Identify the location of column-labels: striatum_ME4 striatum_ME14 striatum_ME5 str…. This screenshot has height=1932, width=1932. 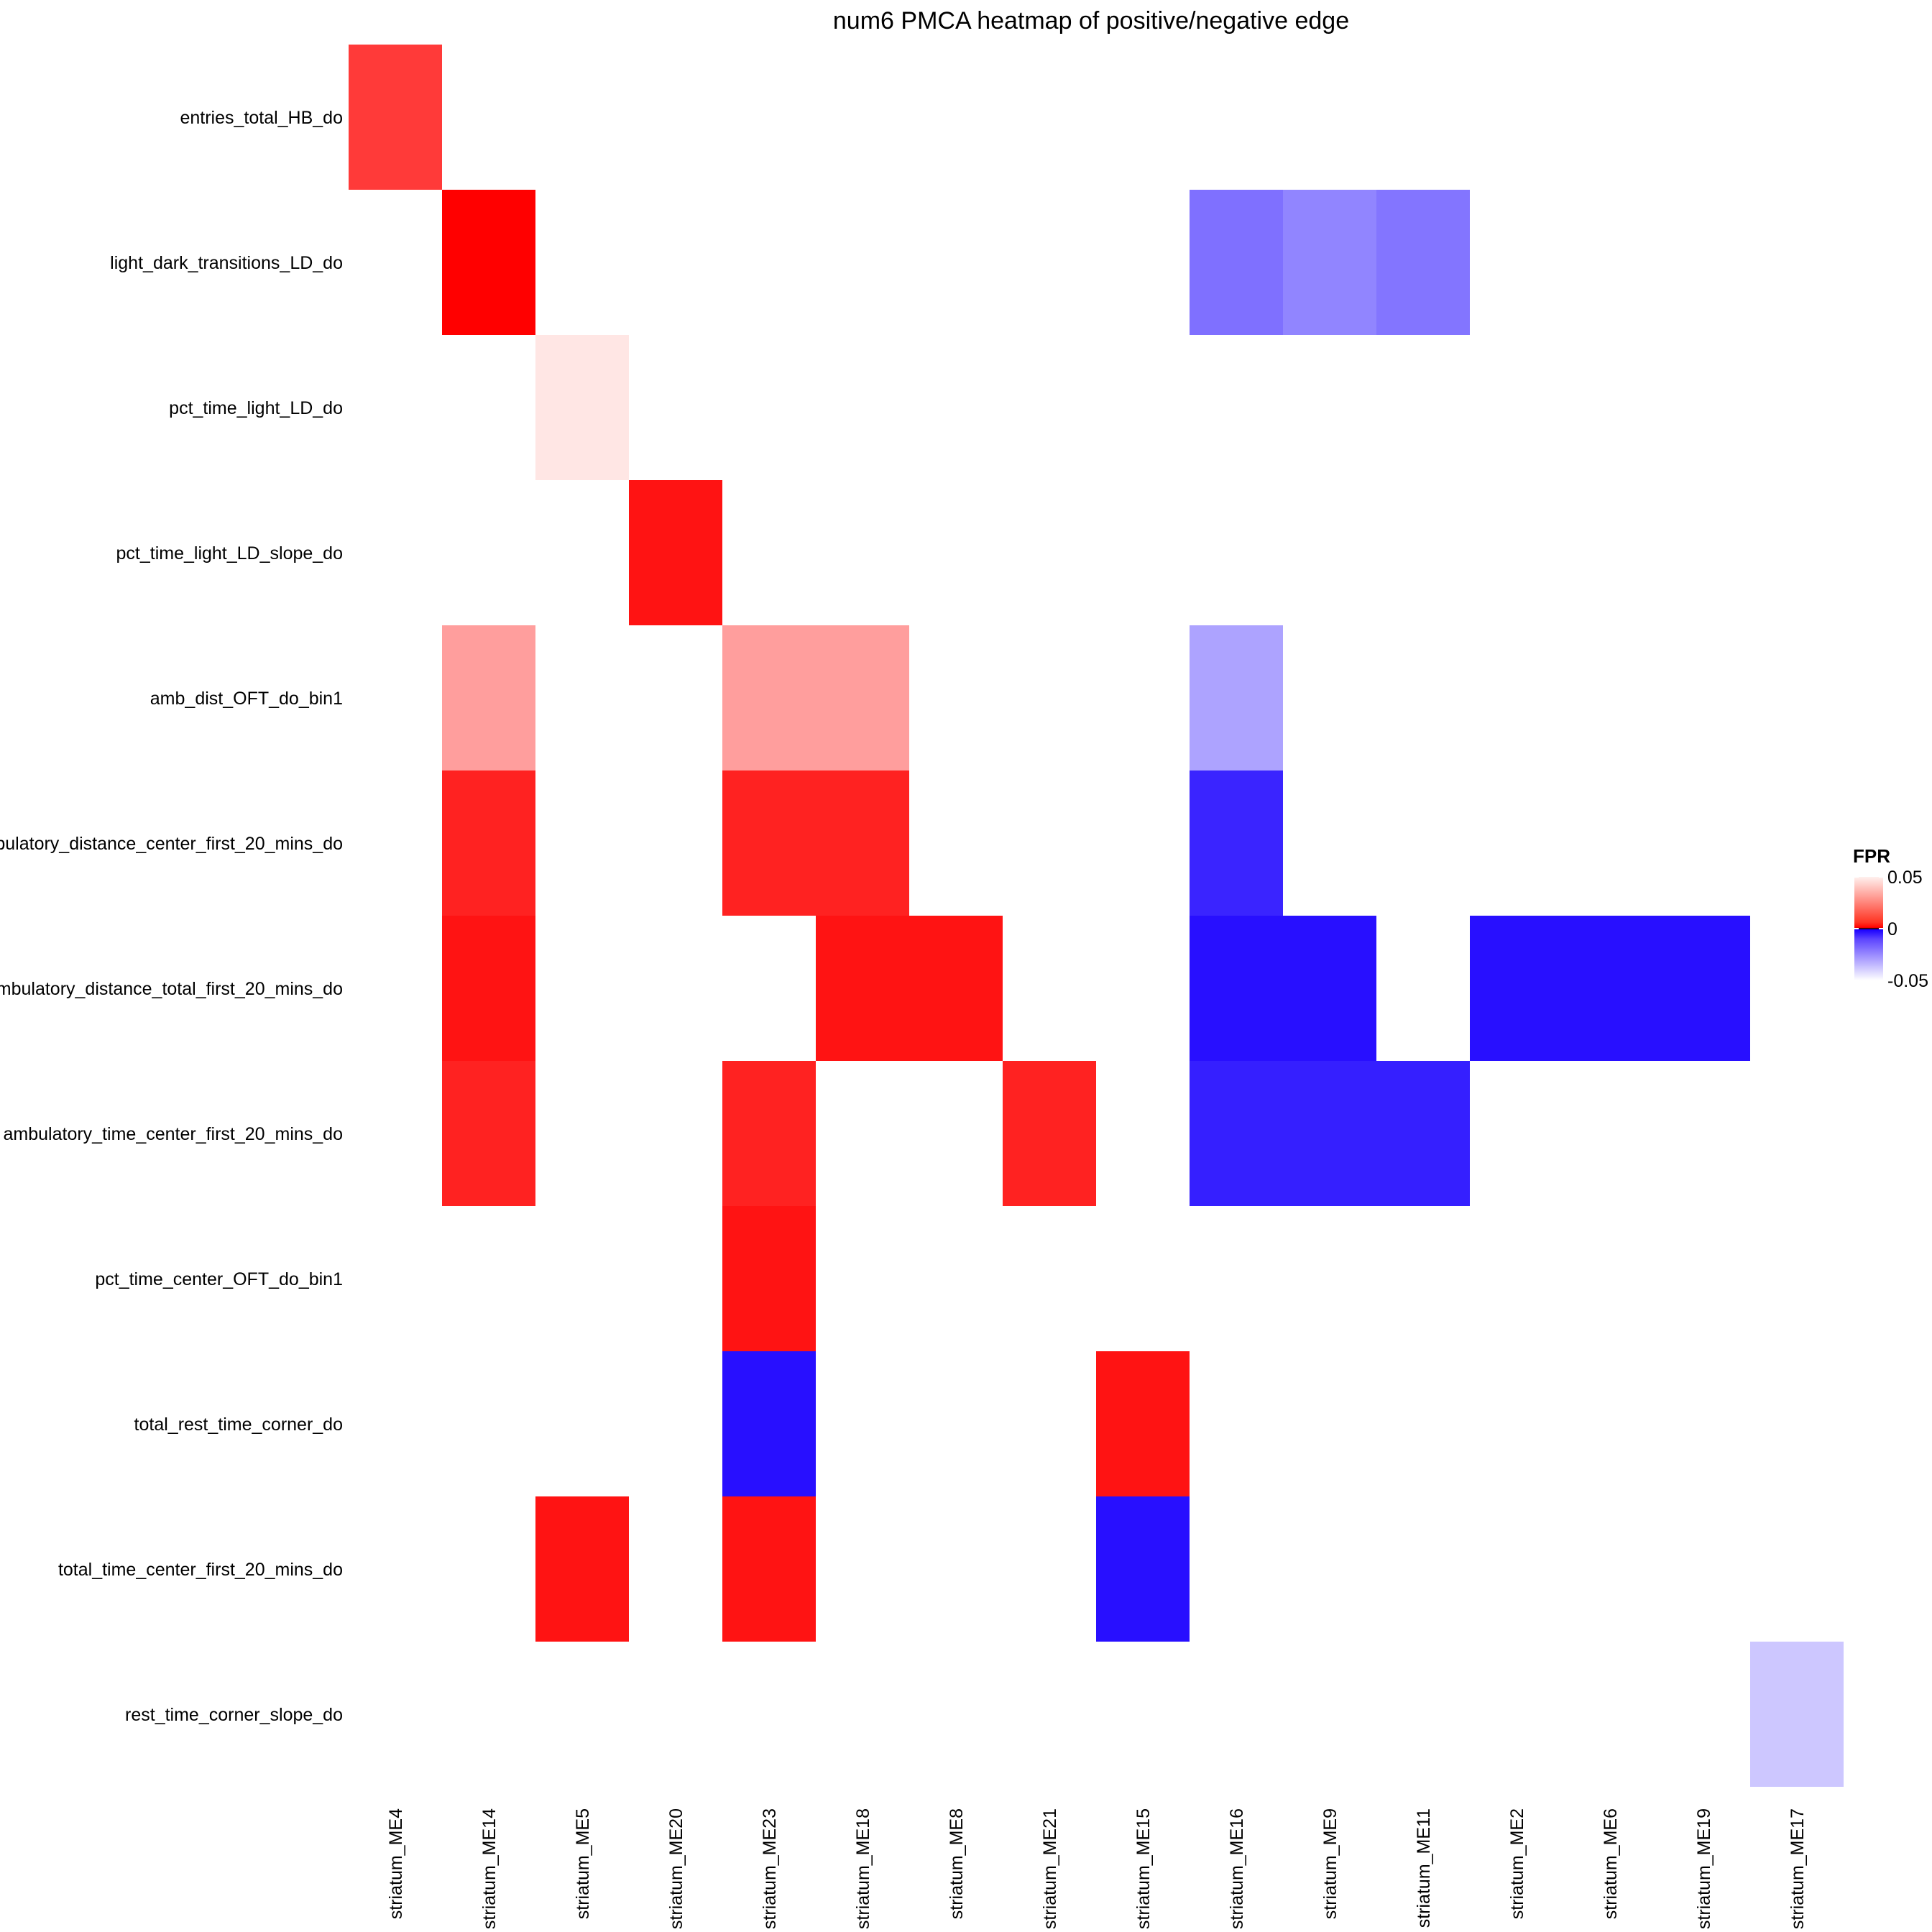
(1097, 1868).